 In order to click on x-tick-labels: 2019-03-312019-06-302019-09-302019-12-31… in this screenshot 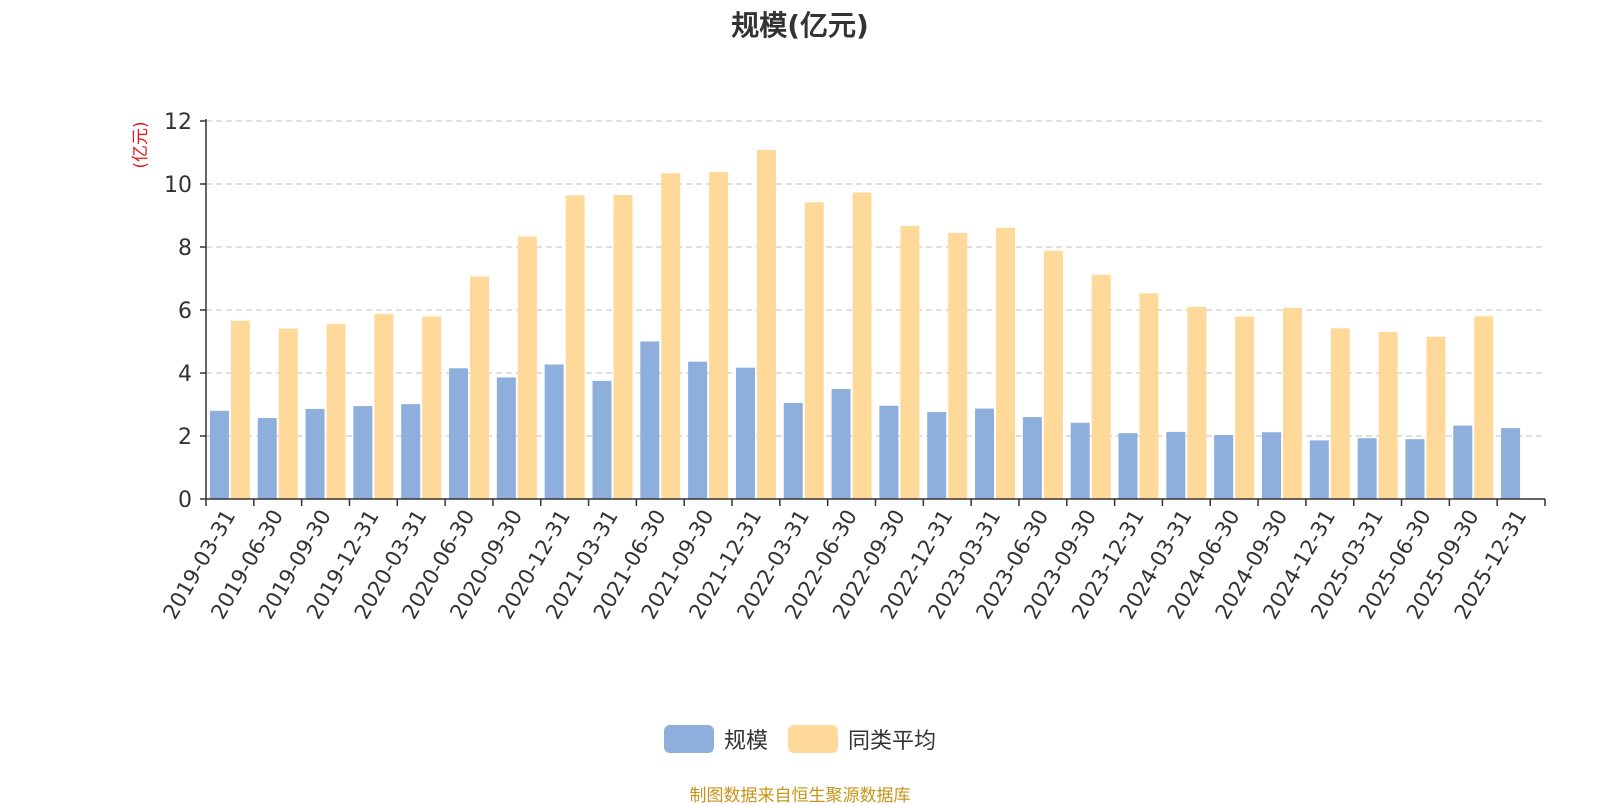, I will do `click(844, 564)`.